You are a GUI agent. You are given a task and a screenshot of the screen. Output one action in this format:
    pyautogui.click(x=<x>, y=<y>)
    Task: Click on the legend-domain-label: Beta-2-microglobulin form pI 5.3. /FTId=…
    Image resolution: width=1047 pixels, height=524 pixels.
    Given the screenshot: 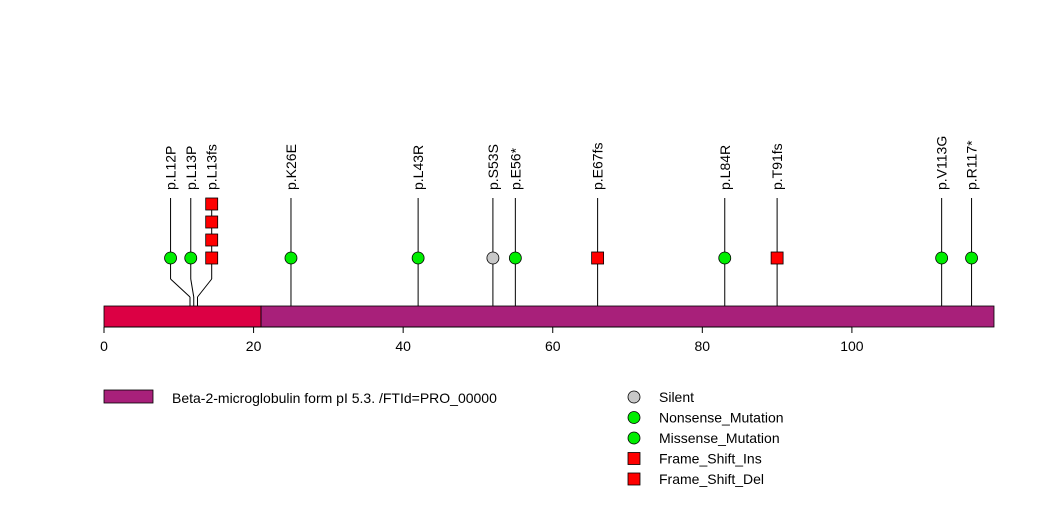 What is the action you would take?
    pyautogui.click(x=334, y=398)
    